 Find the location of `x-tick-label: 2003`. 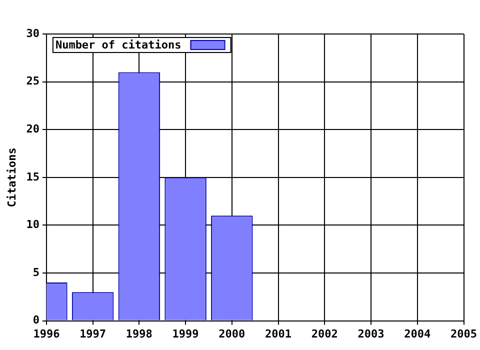

x-tick-label: 2003 is located at coordinates (371, 333).